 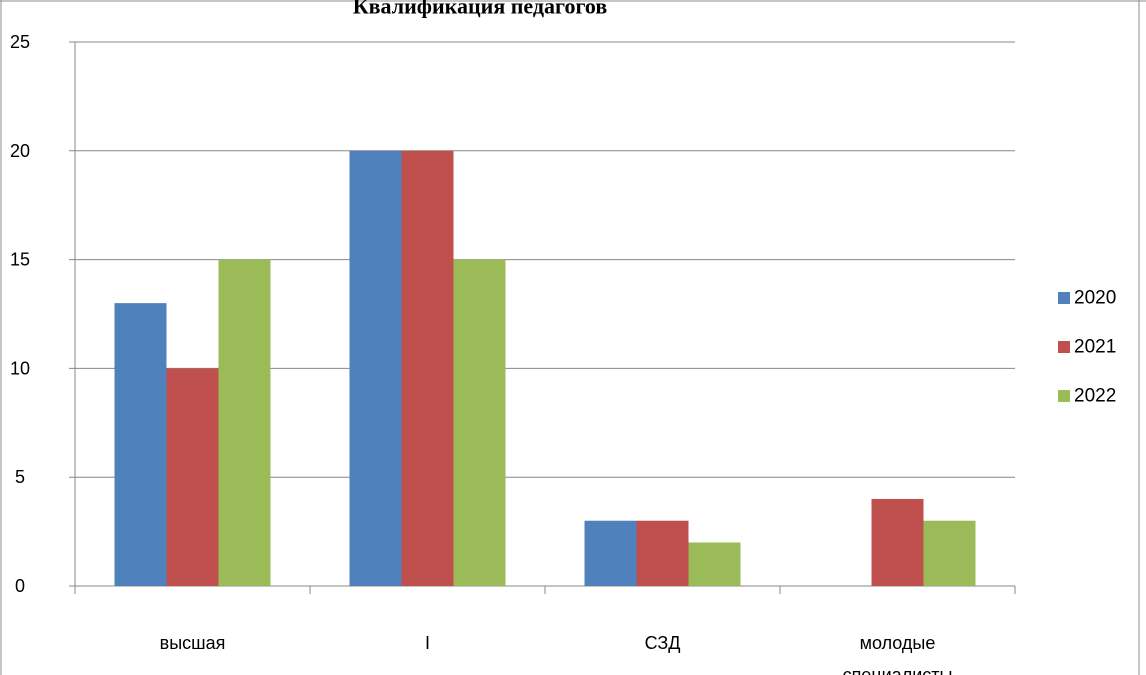 What do you see at coordinates (427, 643) in the screenshot?
I see `x-category-label: I` at bounding box center [427, 643].